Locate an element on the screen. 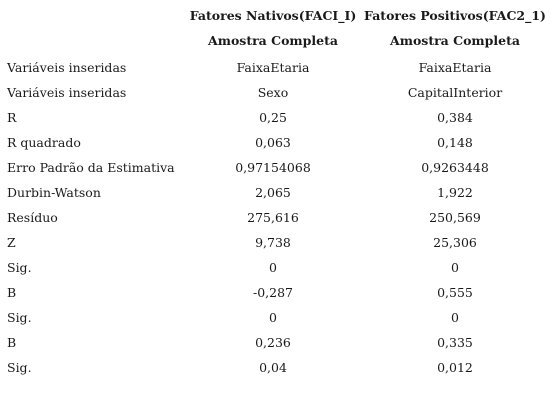 The height and width of the screenshot is (417, 555). value-fatores-nativos: 0,063 is located at coordinates (273, 142).